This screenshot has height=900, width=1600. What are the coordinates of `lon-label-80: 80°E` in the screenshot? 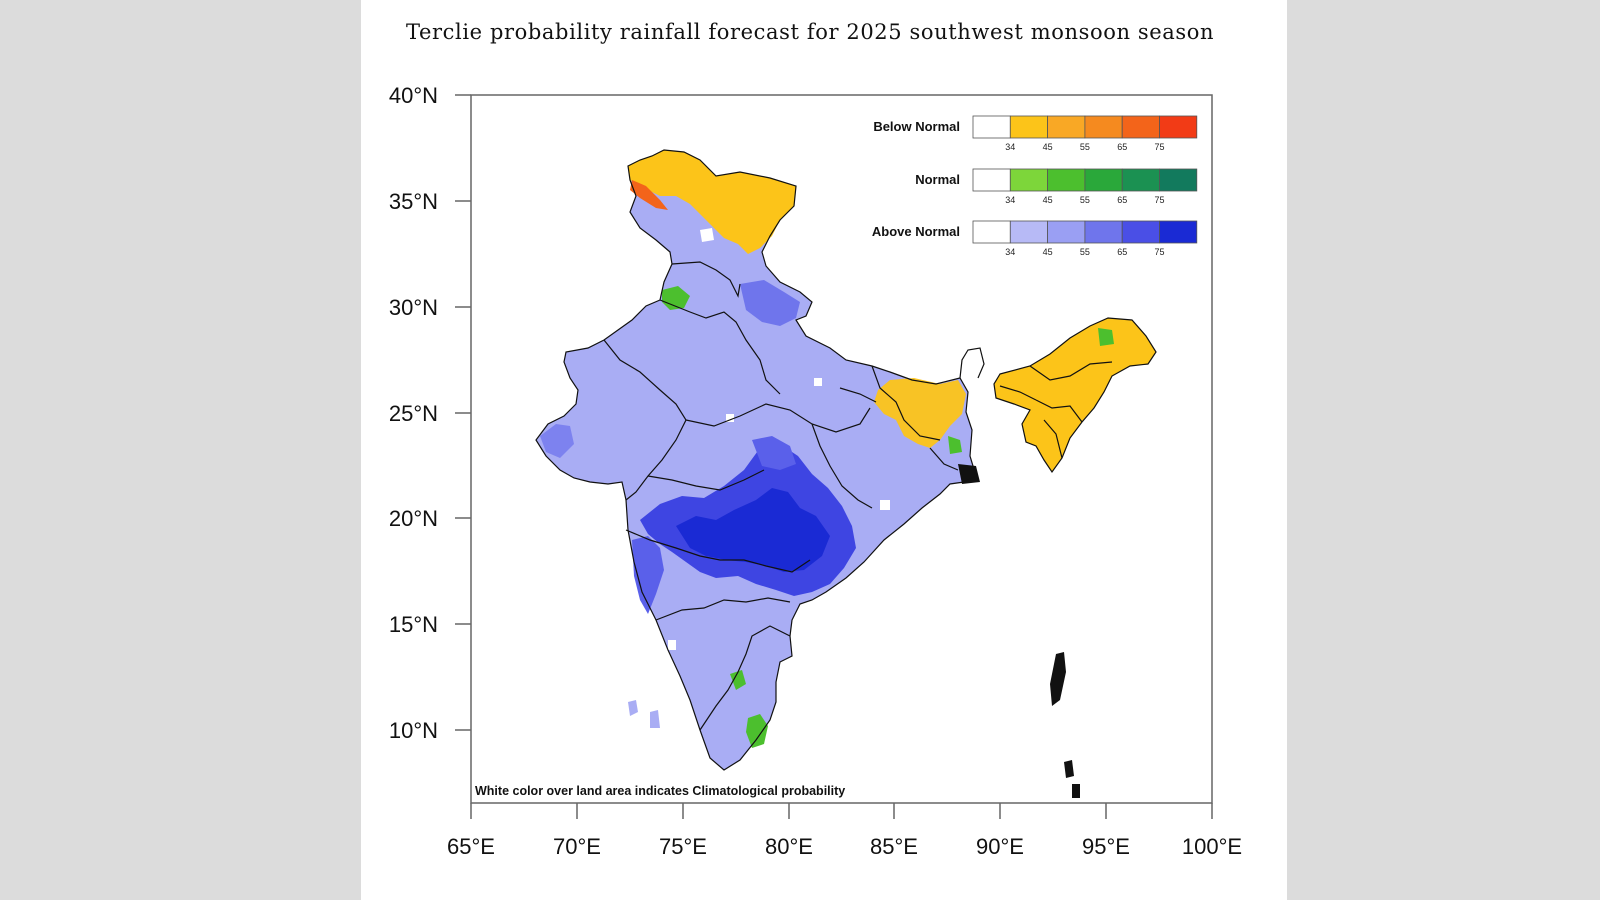 It's located at (789, 846).